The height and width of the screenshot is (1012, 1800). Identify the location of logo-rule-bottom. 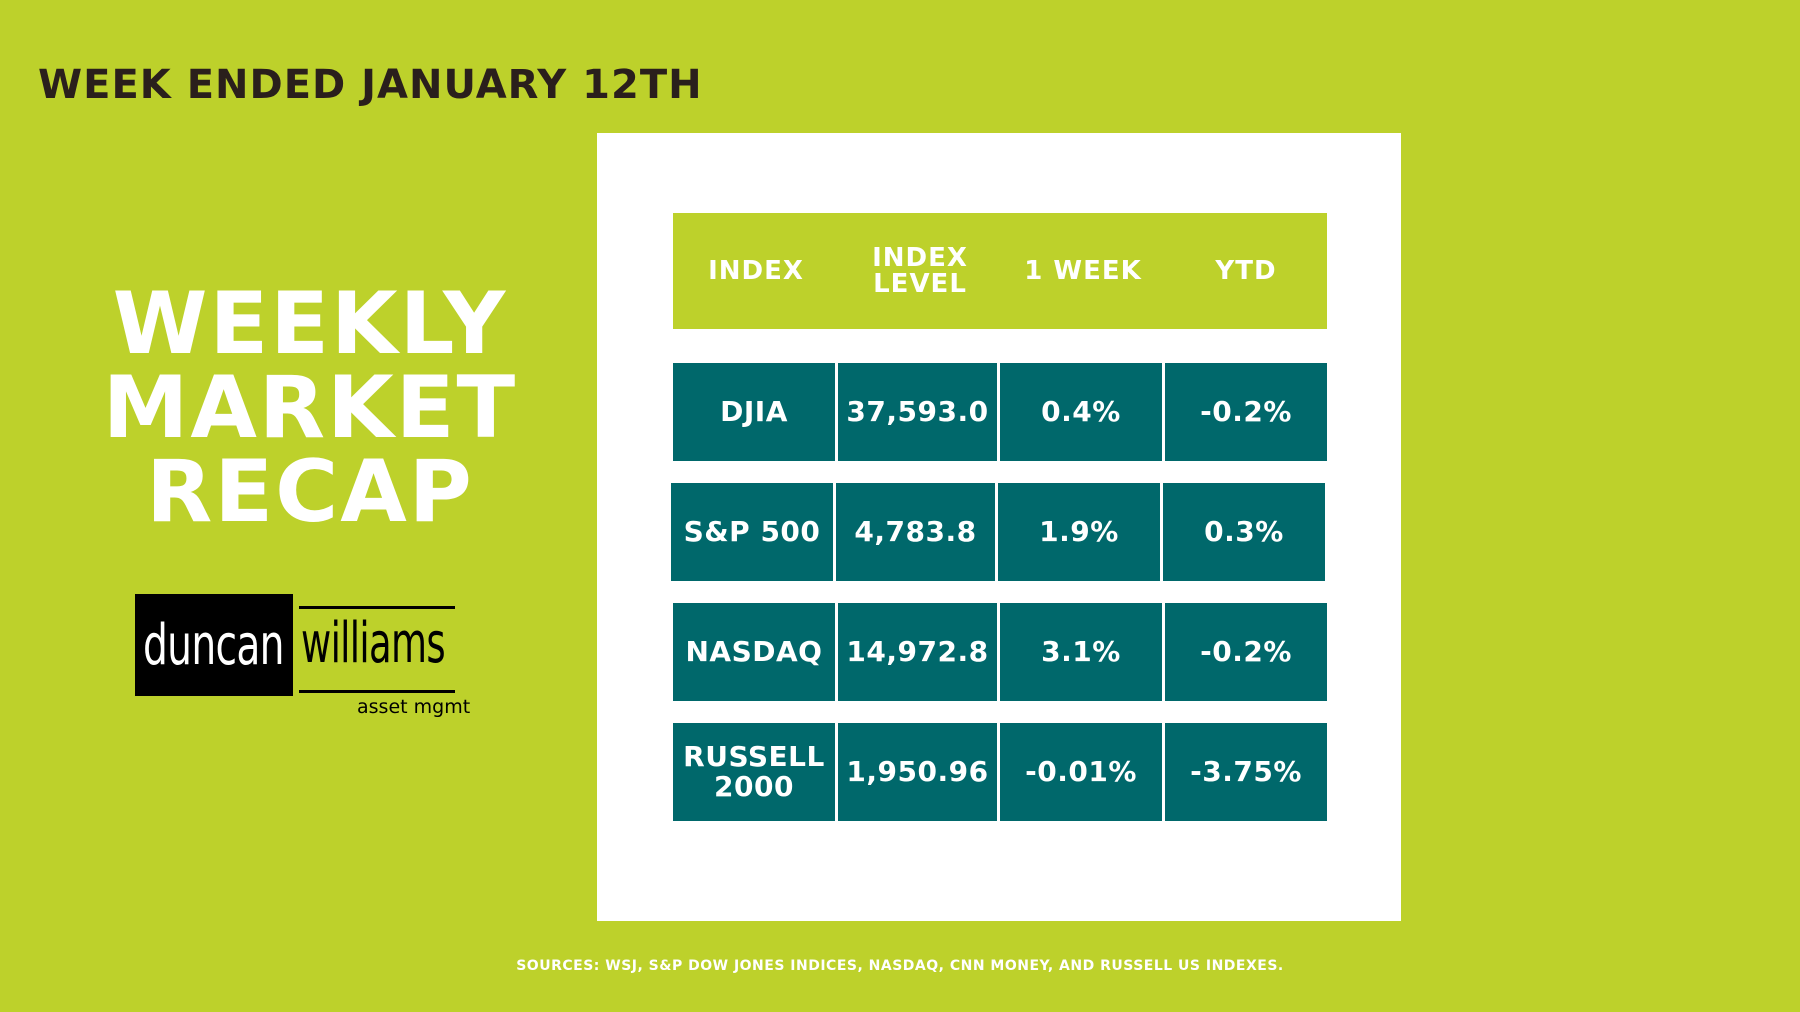
(377, 691).